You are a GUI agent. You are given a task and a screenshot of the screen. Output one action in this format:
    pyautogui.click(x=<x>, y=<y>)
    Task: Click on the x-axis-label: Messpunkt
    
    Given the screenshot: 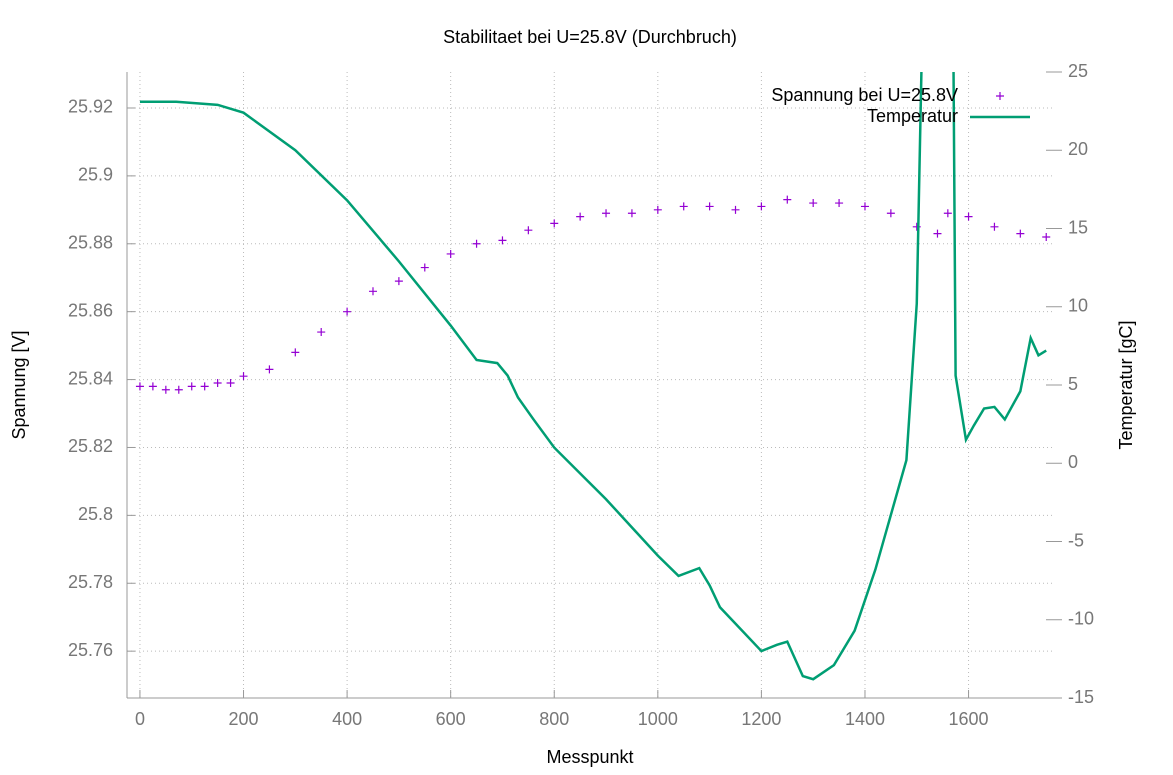 What is the action you would take?
    pyautogui.click(x=589, y=757)
    